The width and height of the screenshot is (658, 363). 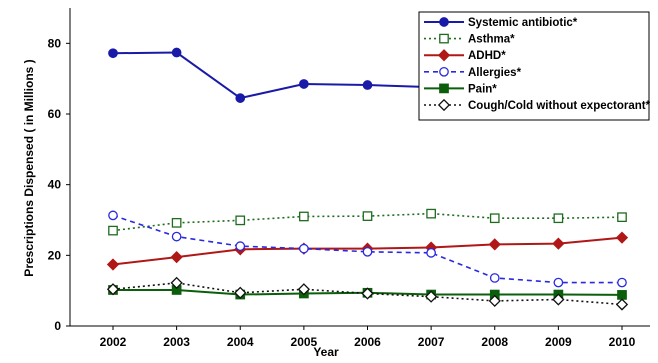 What do you see at coordinates (482, 89) in the screenshot?
I see `legend-label: Pain*` at bounding box center [482, 89].